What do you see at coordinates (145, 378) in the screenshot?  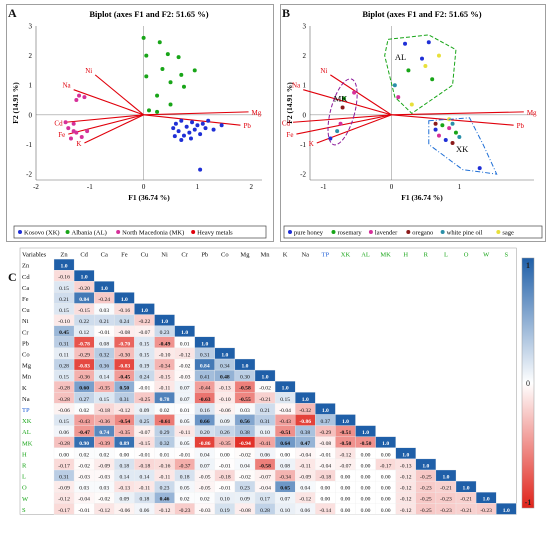 I see `heatmap-value: 0.24` at bounding box center [145, 378].